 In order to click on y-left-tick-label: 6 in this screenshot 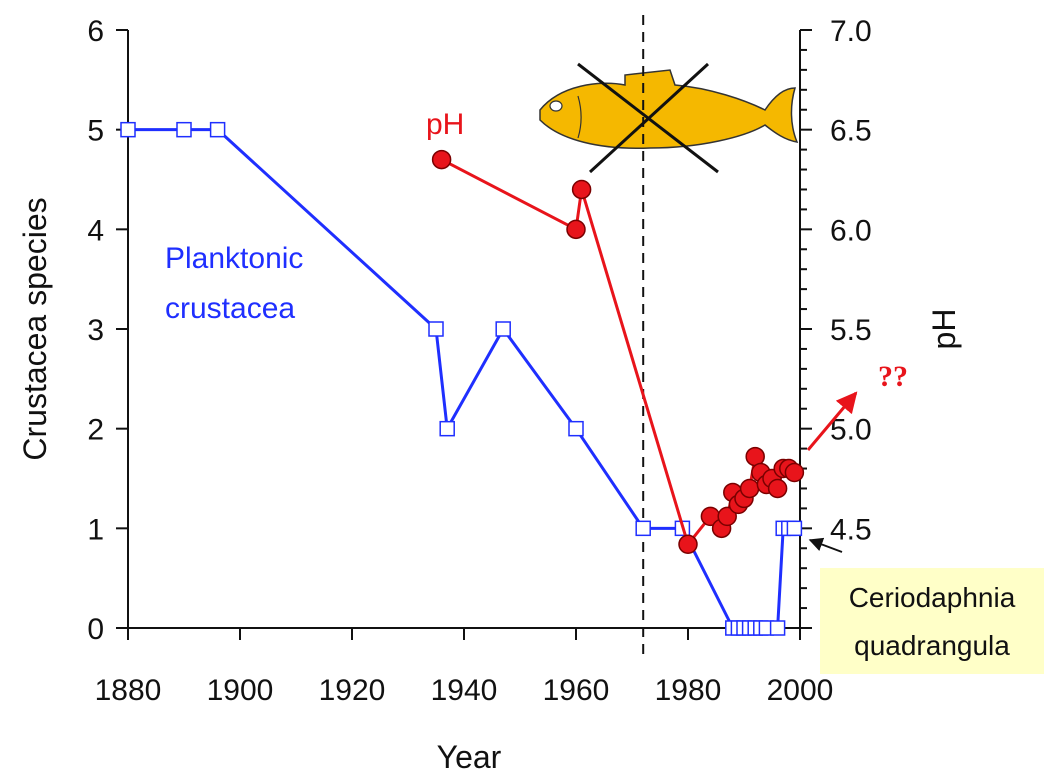, I will do `click(95, 31)`.